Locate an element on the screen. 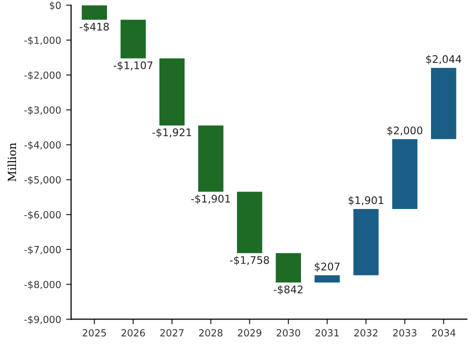 The image size is (474, 347). data-label: -$842 is located at coordinates (288, 290).